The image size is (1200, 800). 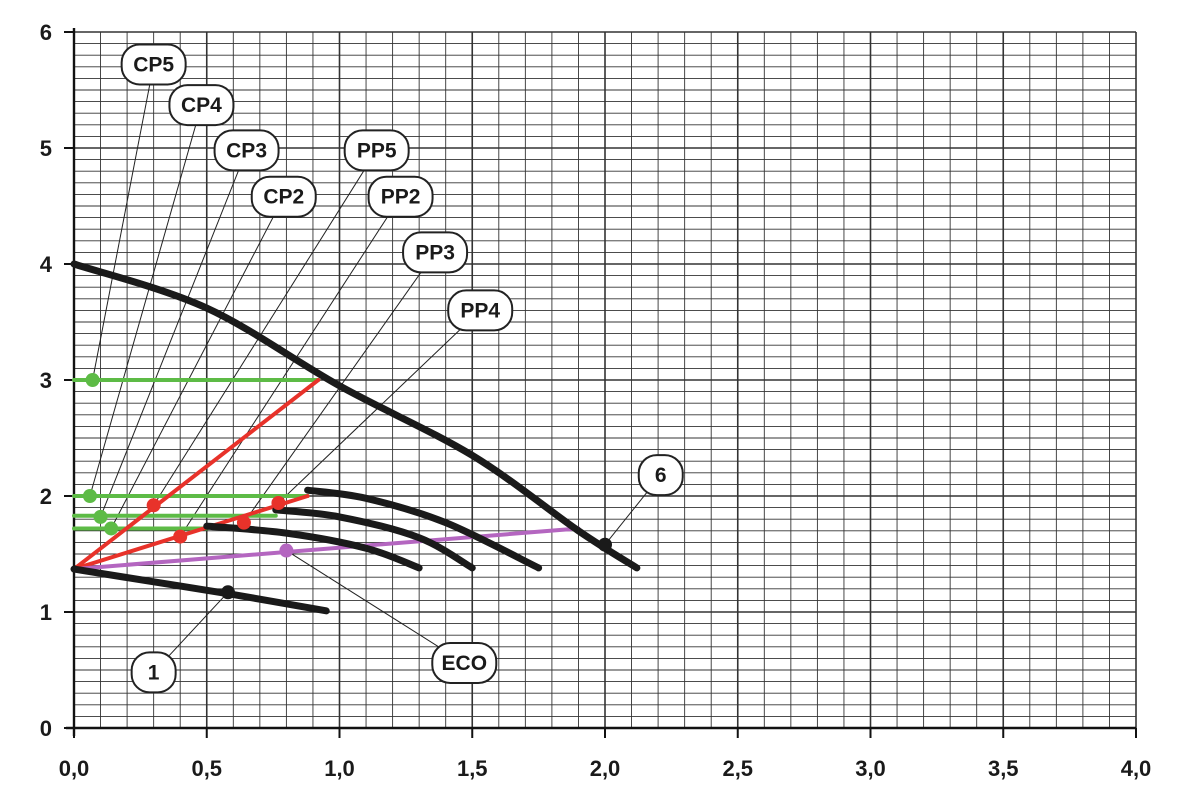 I want to click on y-tick-label: 3, so click(x=46, y=380).